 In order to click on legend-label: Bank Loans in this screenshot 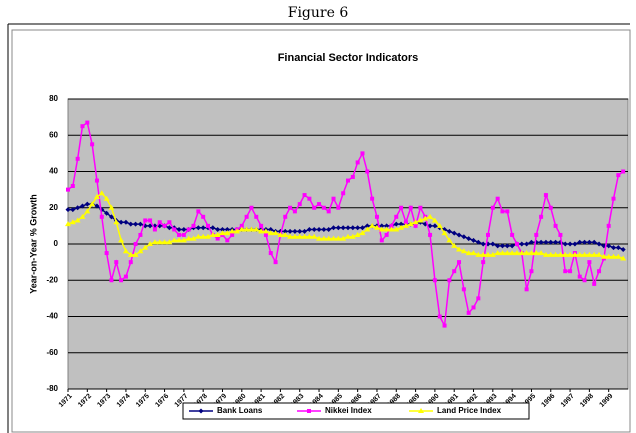, I will do `click(240, 410)`.